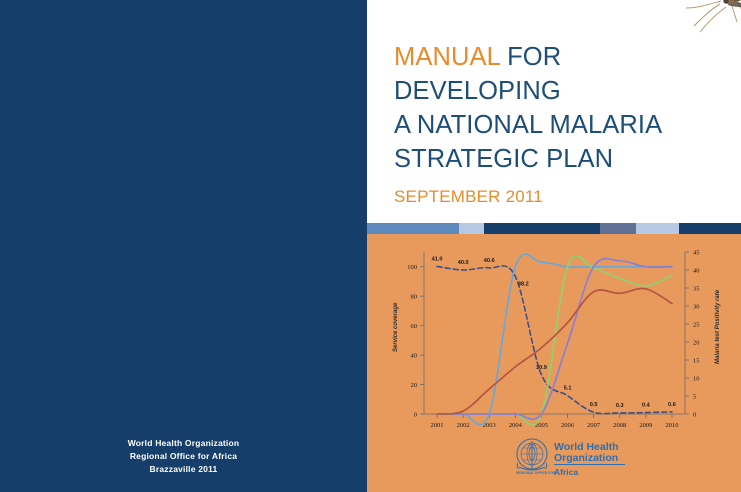 The height and width of the screenshot is (492, 741). I want to click on y-left-tick-label: 0, so click(415, 414).